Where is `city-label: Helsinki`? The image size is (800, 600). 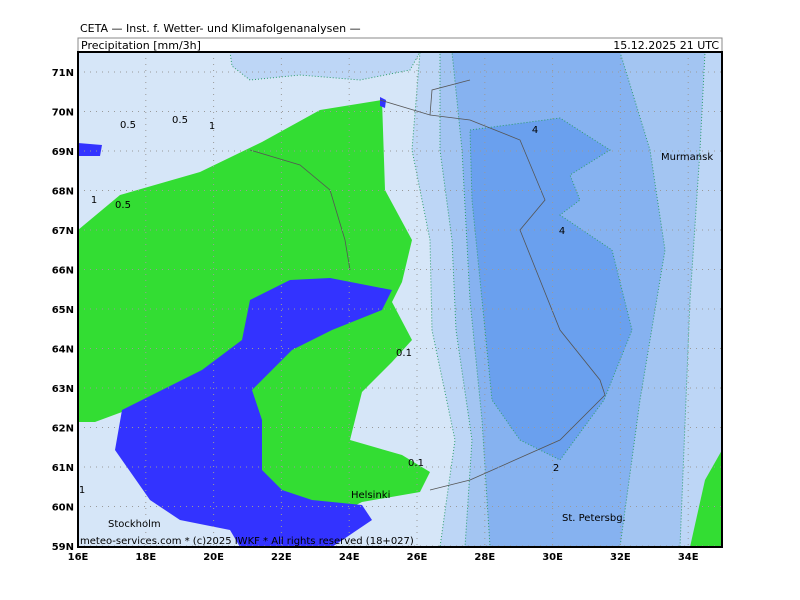 city-label: Helsinki is located at coordinates (370, 495).